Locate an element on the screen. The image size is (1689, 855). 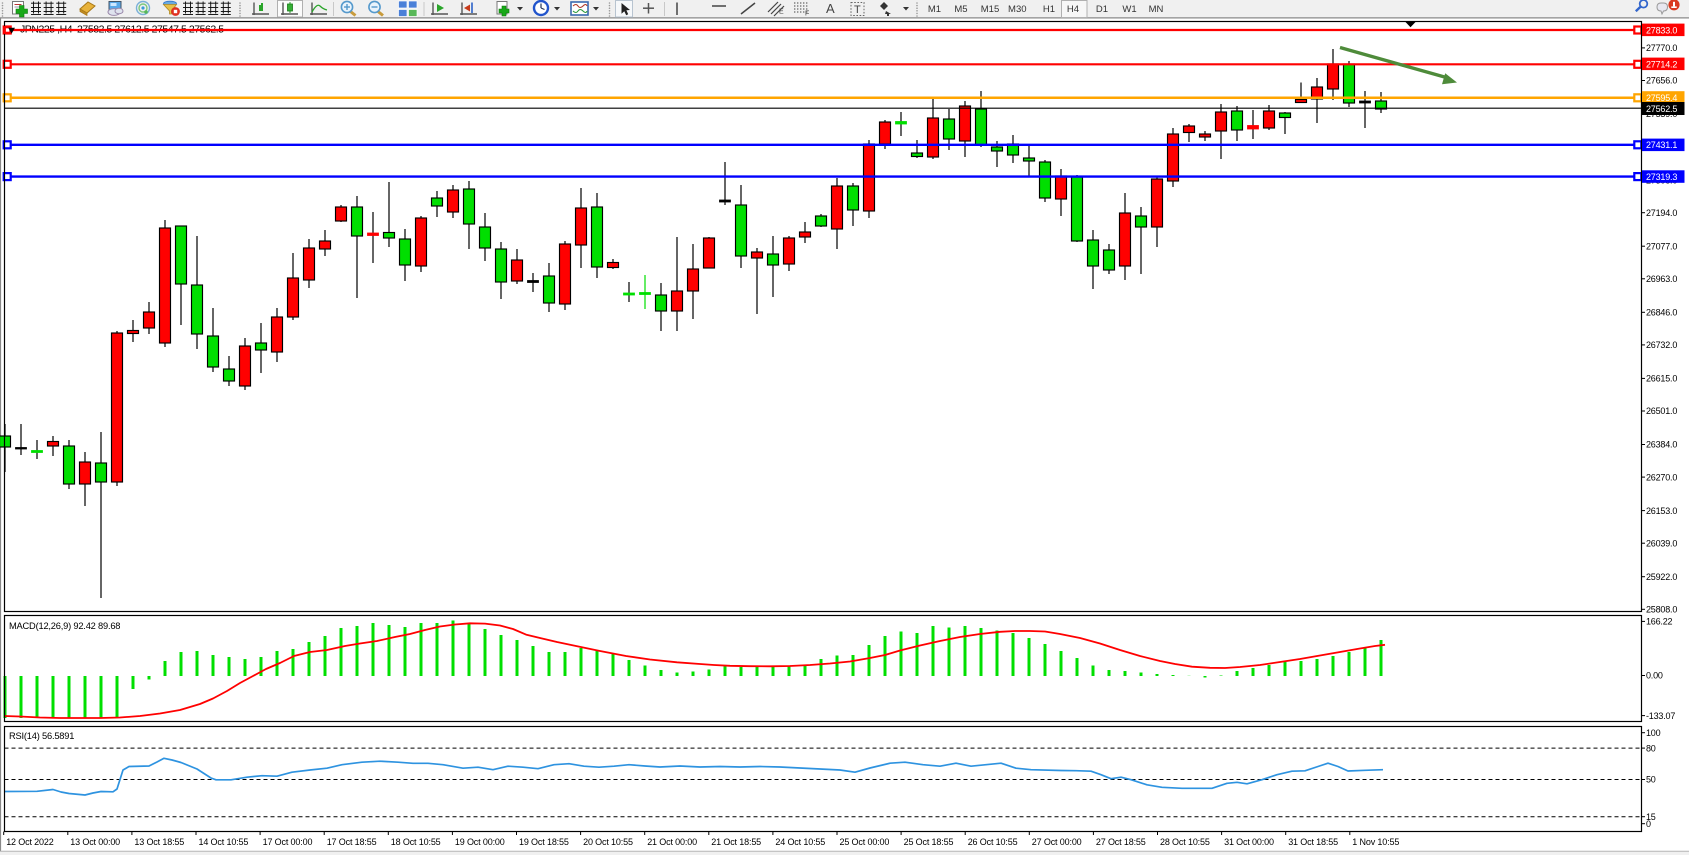
svg-text: M30 is located at coordinates (1017, 9).